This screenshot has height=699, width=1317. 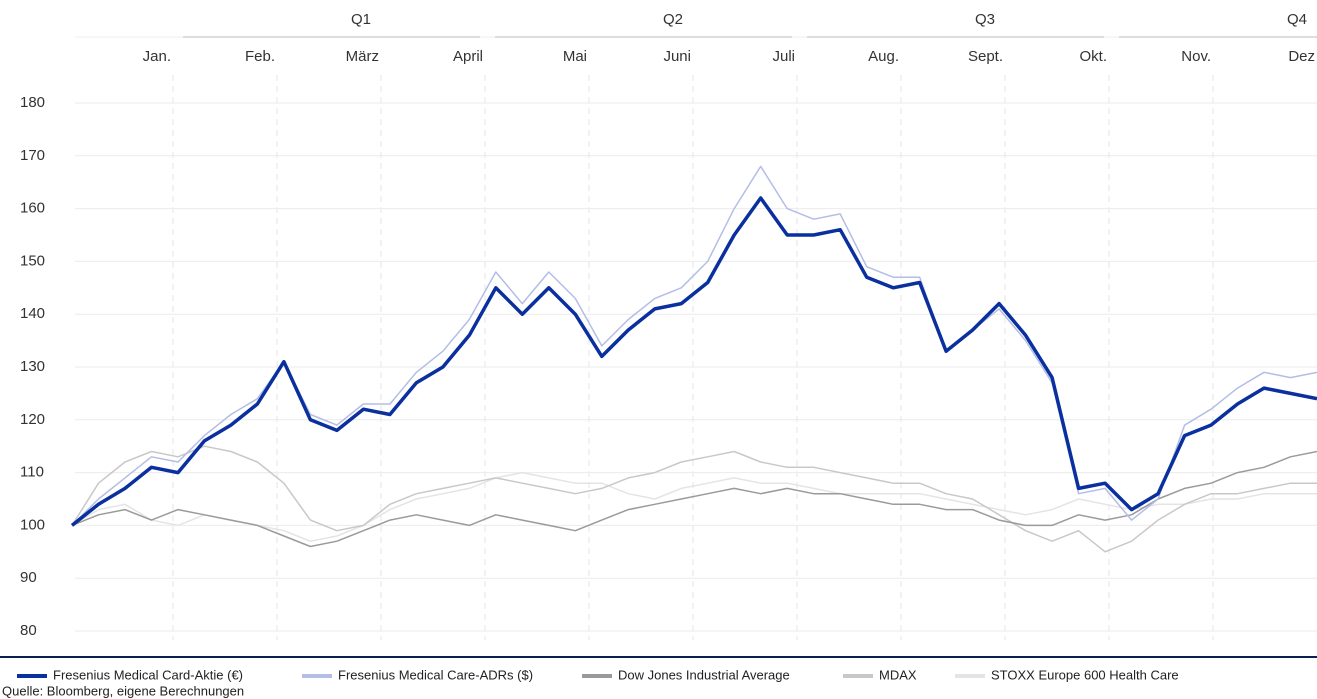 What do you see at coordinates (28, 577) in the screenshot?
I see `y-tick-label: 90` at bounding box center [28, 577].